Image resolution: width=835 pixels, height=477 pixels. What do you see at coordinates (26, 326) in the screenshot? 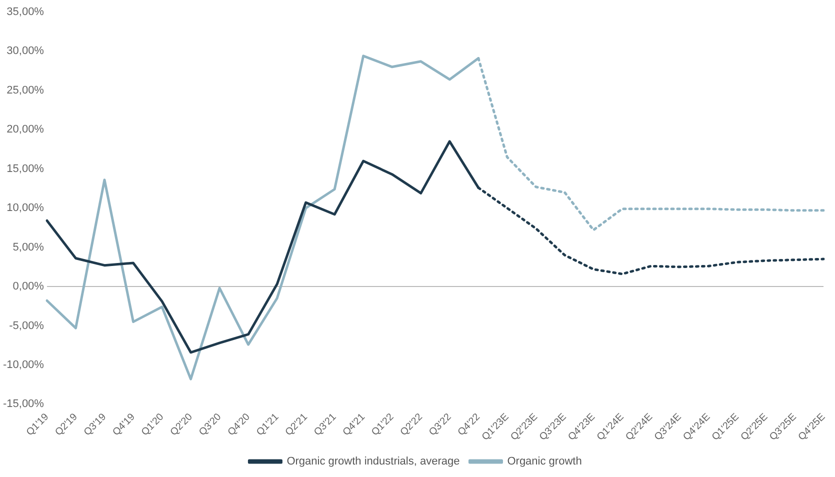
I see `y-tick-label: -5,00%` at bounding box center [26, 326].